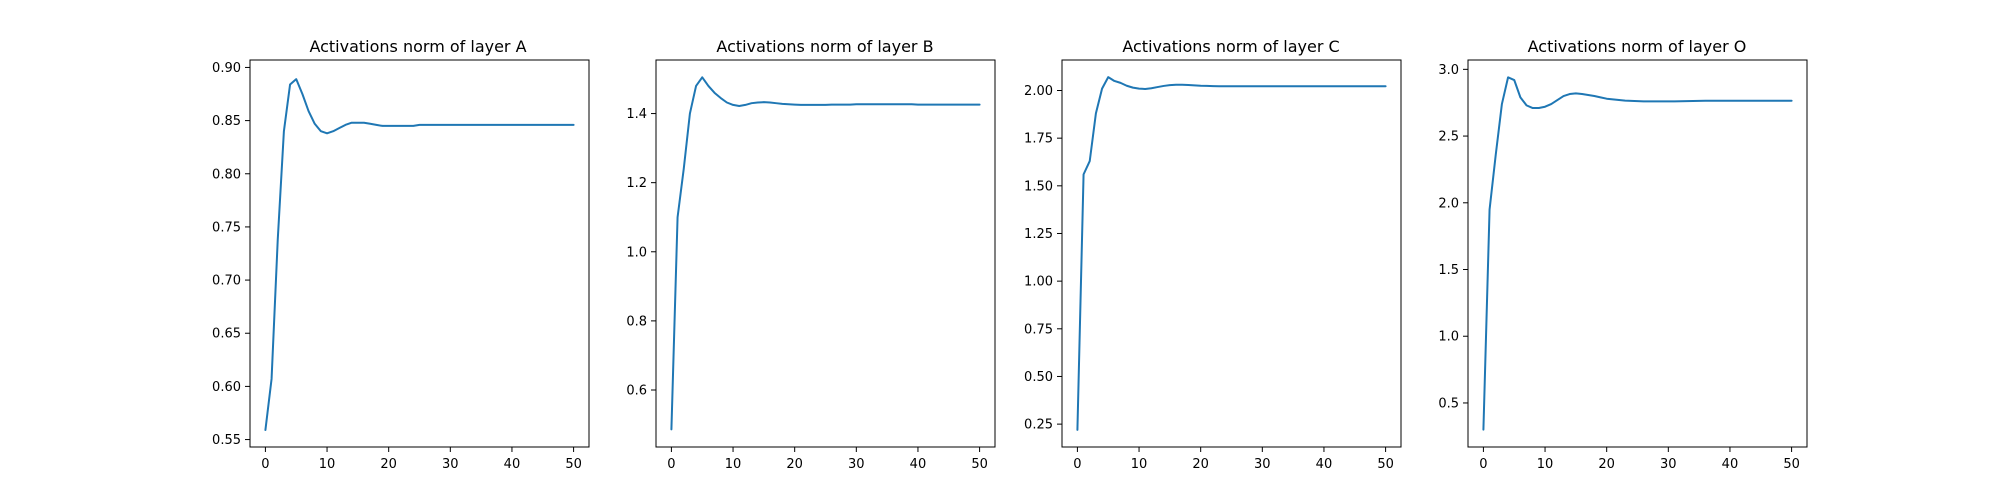  Describe the element at coordinates (636, 390) in the screenshot. I see `y-tick-label: 0.6` at that location.